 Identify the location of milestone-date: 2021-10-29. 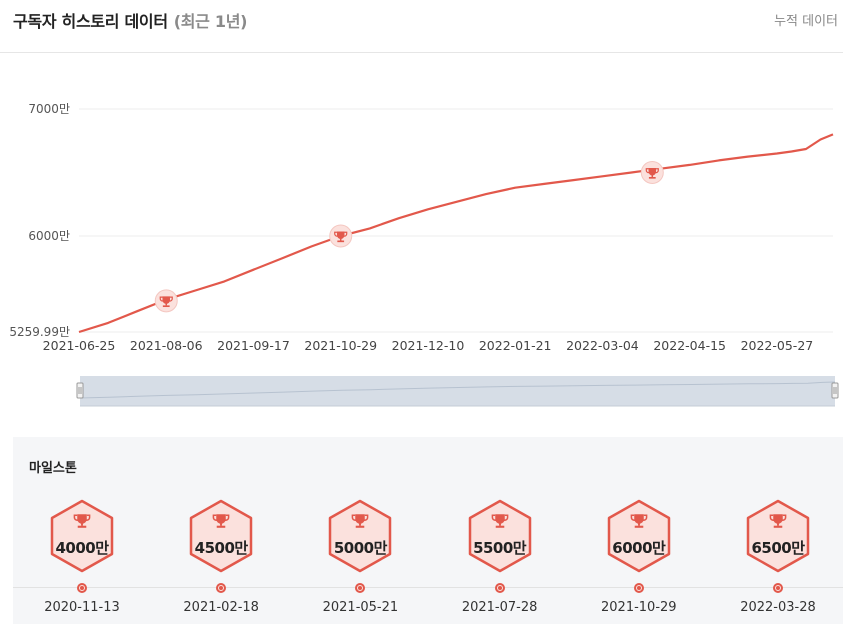
(639, 607).